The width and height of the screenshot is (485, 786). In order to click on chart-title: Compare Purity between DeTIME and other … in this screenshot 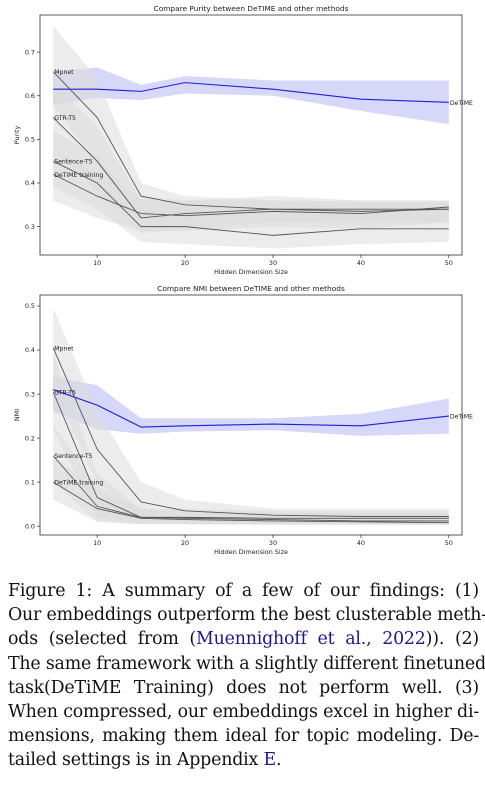, I will do `click(251, 8)`.